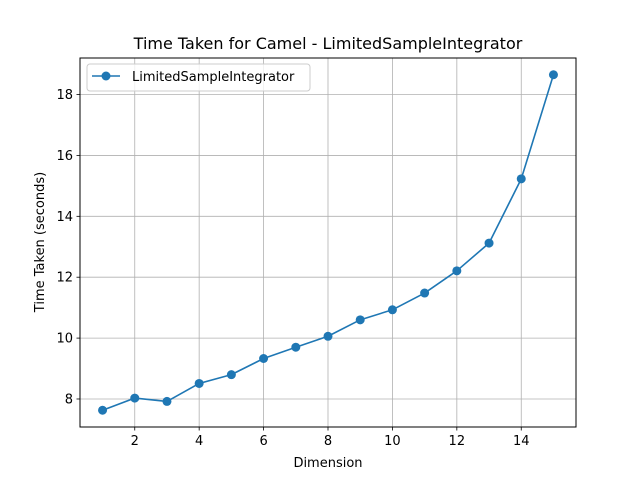  I want to click on legend-box, so click(198, 77).